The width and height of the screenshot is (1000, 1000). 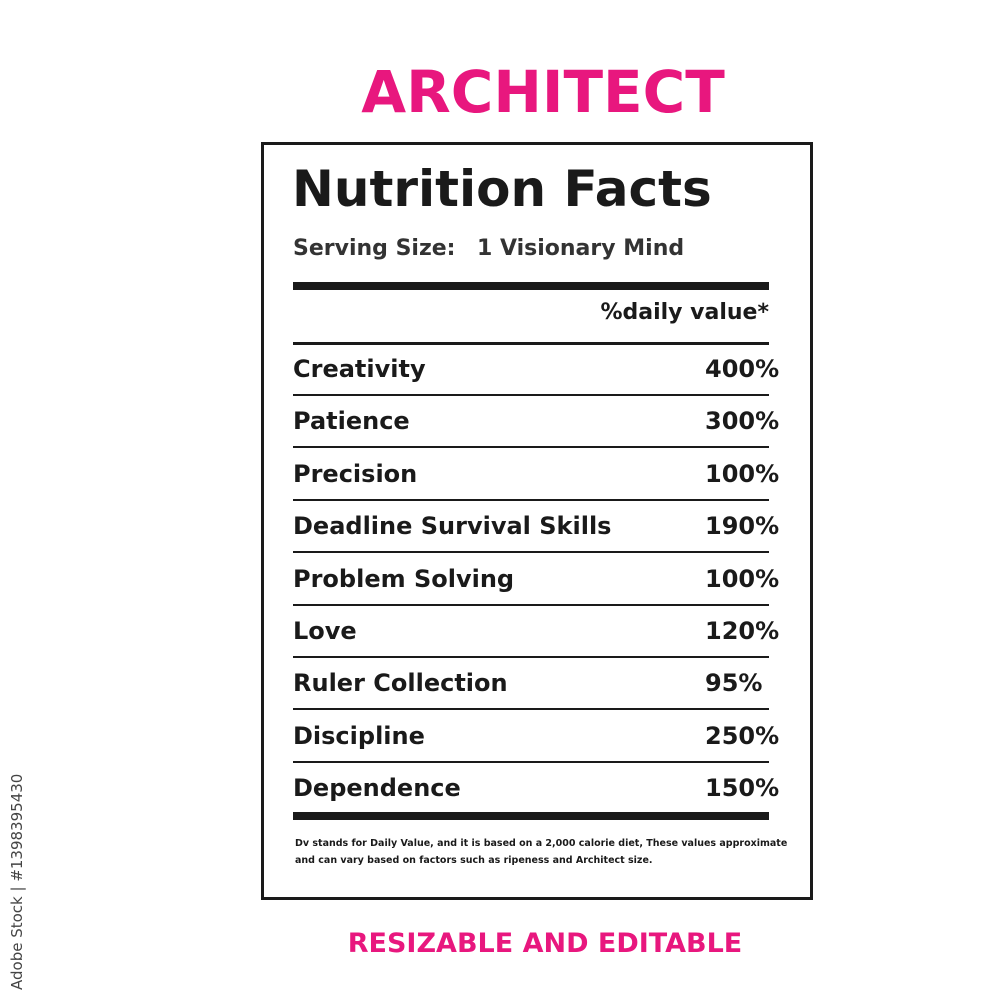 What do you see at coordinates (400, 683) in the screenshot?
I see `nutrient-name: Ruler Collection` at bounding box center [400, 683].